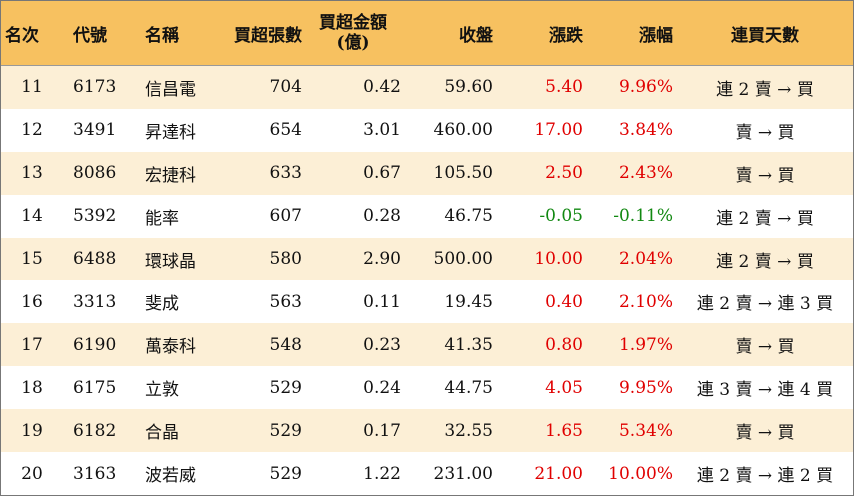 Image resolution: width=854 pixels, height=496 pixels. What do you see at coordinates (382, 216) in the screenshot?
I see `cell-net-buy-amount: 0.28` at bounding box center [382, 216].